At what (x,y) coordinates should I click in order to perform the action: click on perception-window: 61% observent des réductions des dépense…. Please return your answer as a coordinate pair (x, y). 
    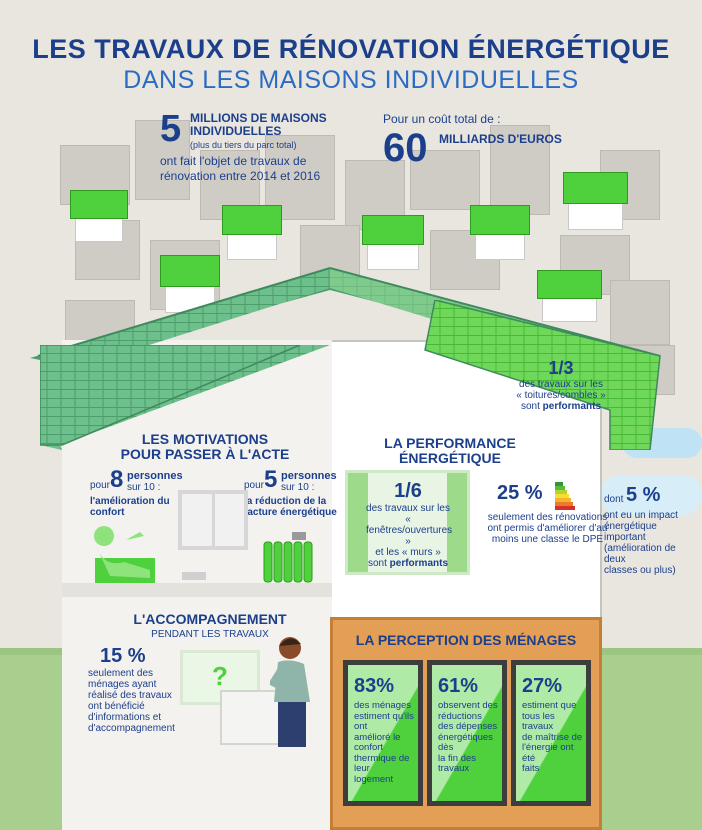
    Looking at the image, I should click on (467, 733).